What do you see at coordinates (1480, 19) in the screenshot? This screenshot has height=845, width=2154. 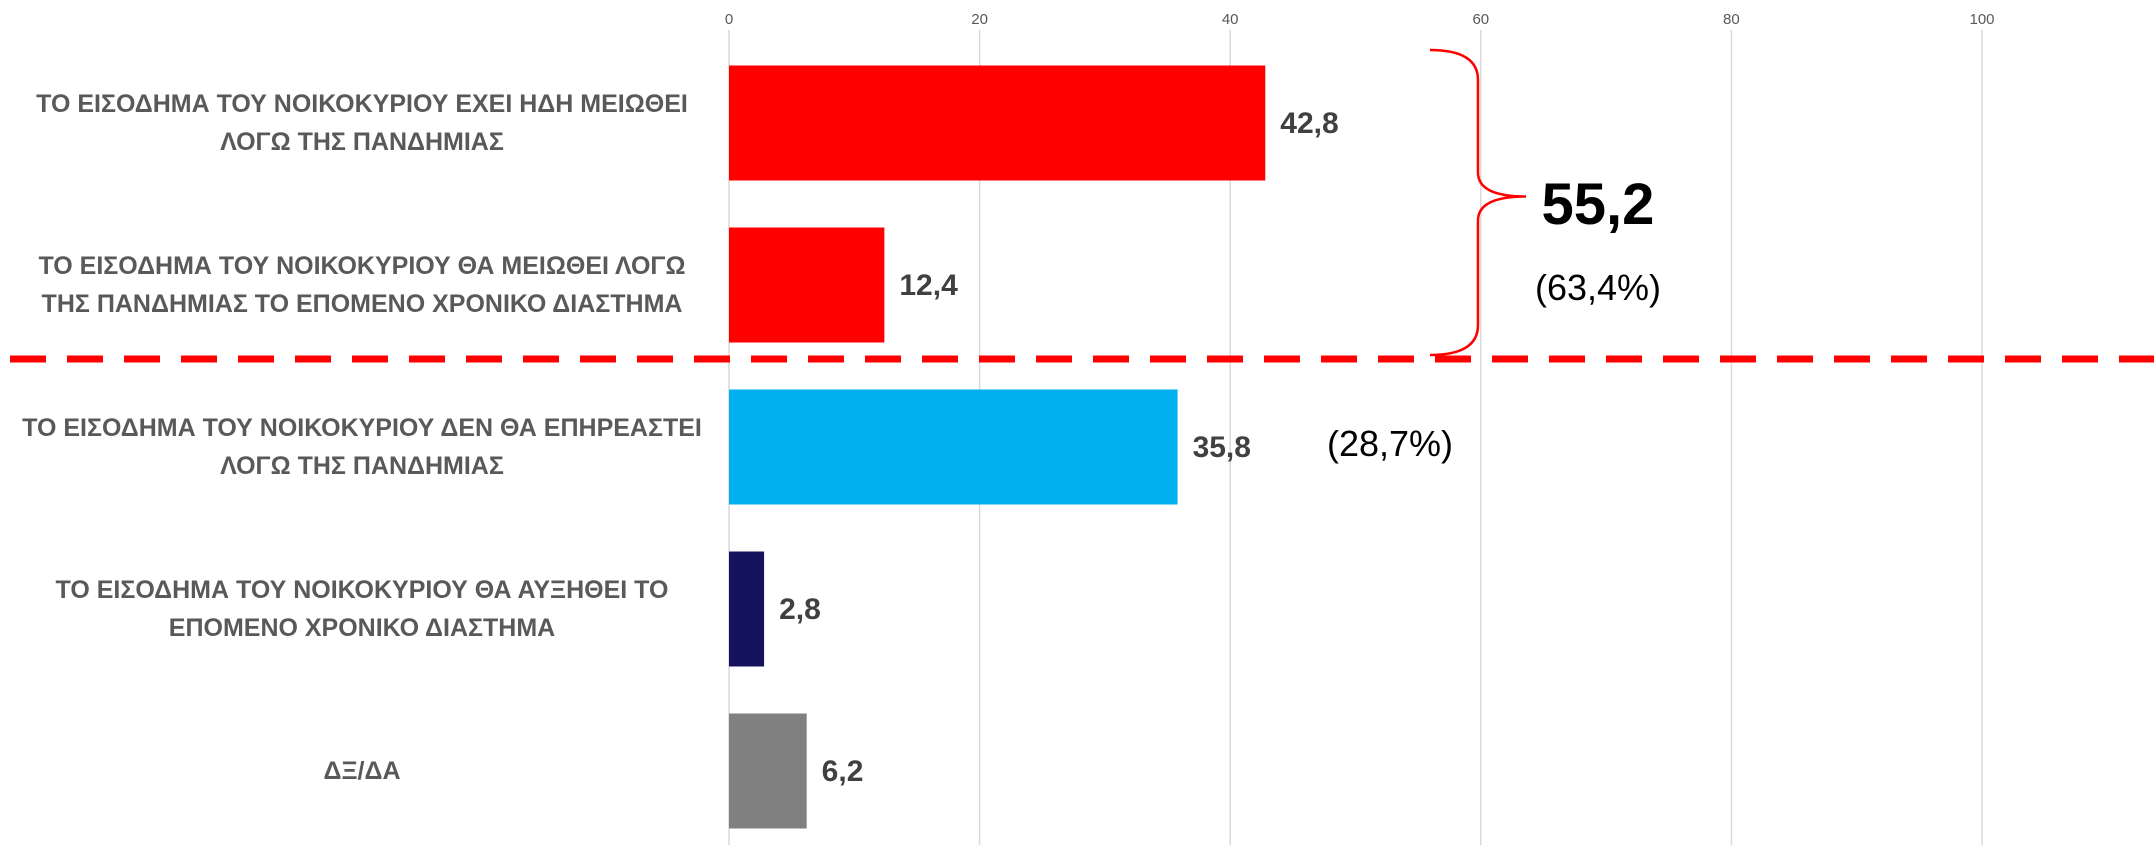 I see `x-tick-label: 60` at bounding box center [1480, 19].